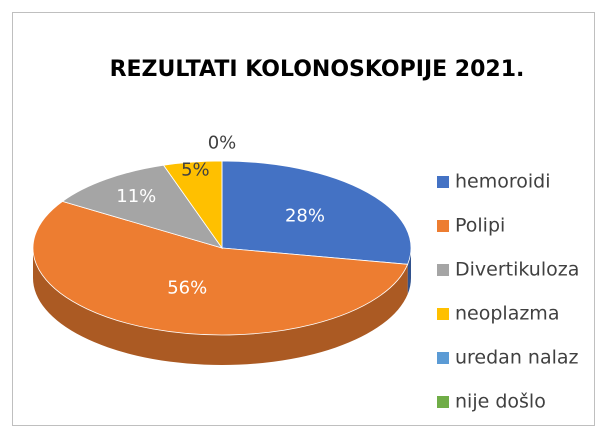  What do you see at coordinates (517, 270) in the screenshot?
I see `legend-label: Divertikuloza` at bounding box center [517, 270].